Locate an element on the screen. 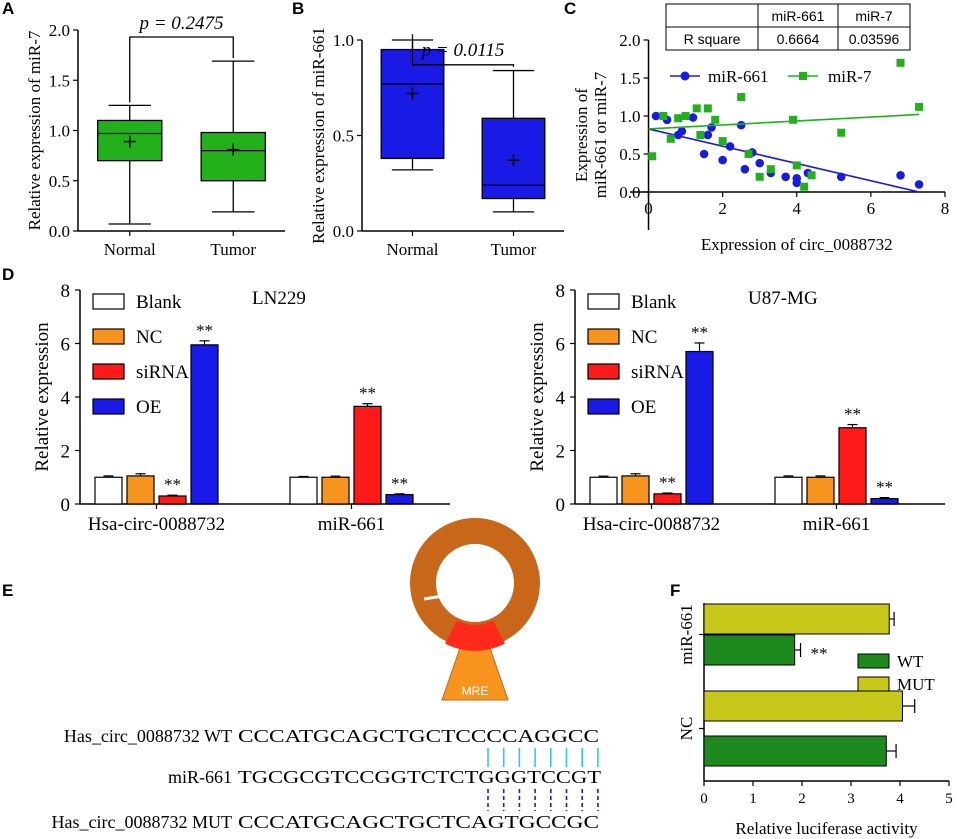  legend-swatch-NC is located at coordinates (603, 336).